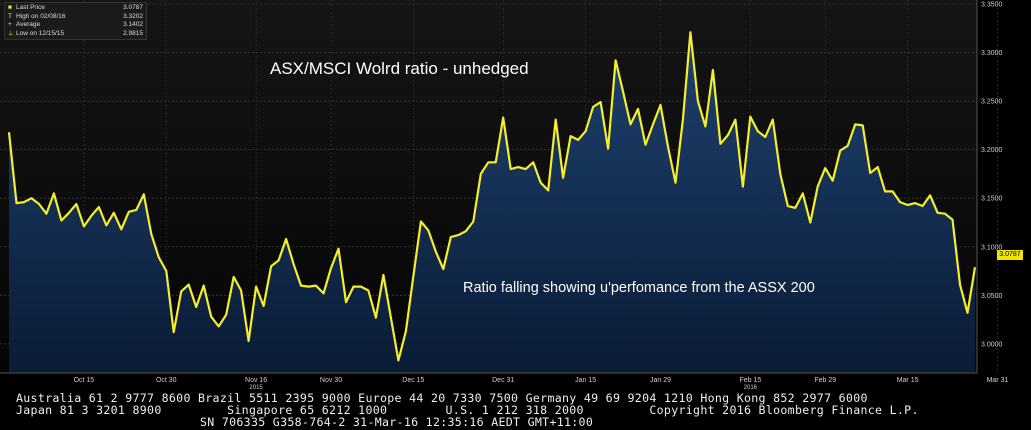 The width and height of the screenshot is (1031, 430). Describe the element at coordinates (75, 17) in the screenshot. I see `legend-entry: T High on 02/08/16 3.3202` at that location.